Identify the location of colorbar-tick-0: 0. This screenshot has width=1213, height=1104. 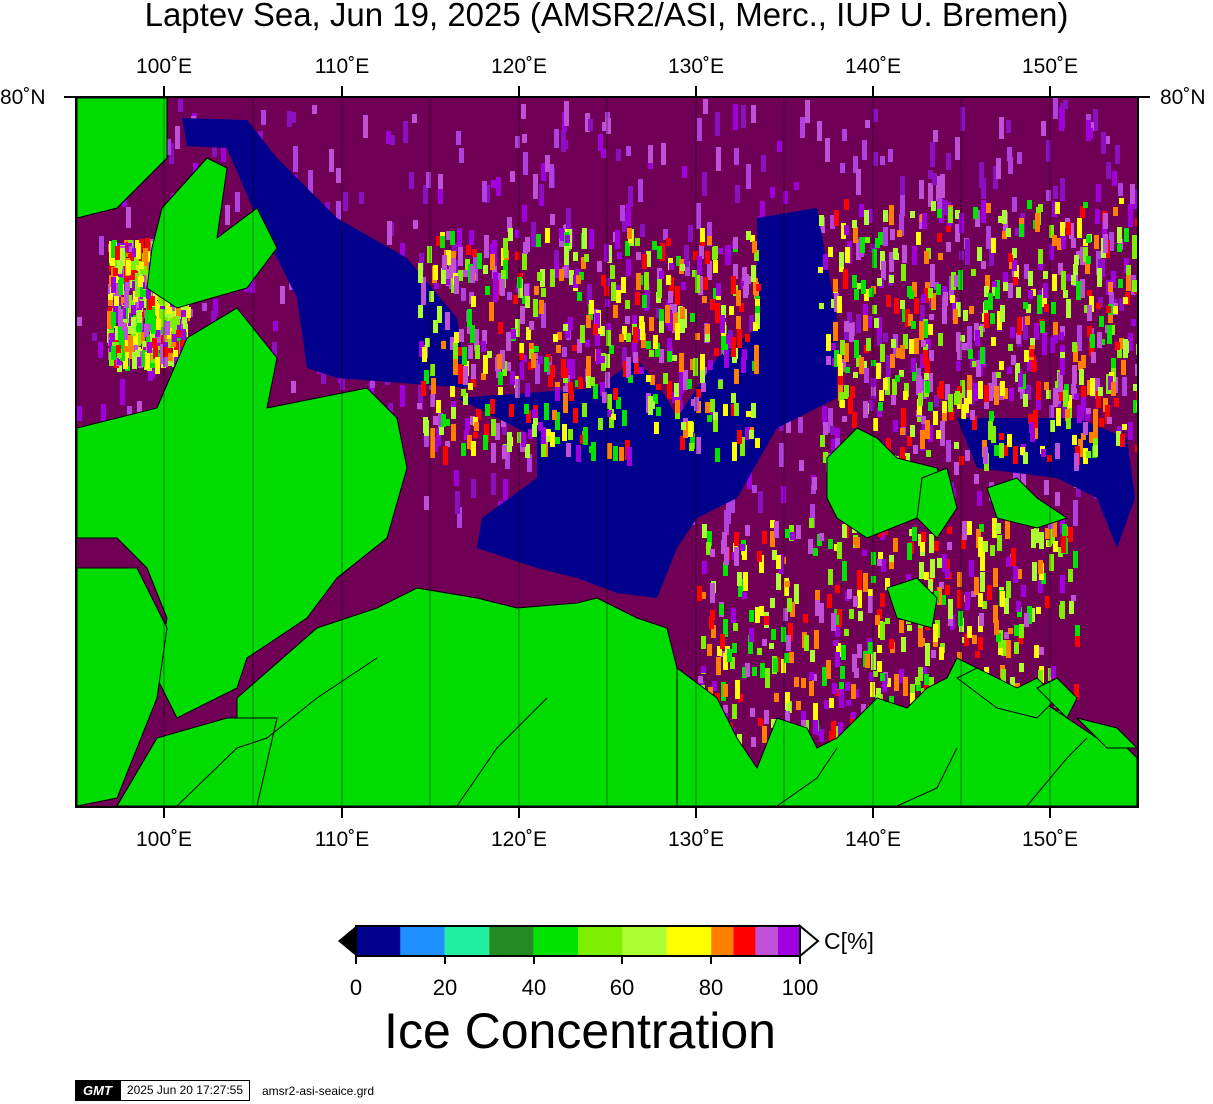
(356, 987).